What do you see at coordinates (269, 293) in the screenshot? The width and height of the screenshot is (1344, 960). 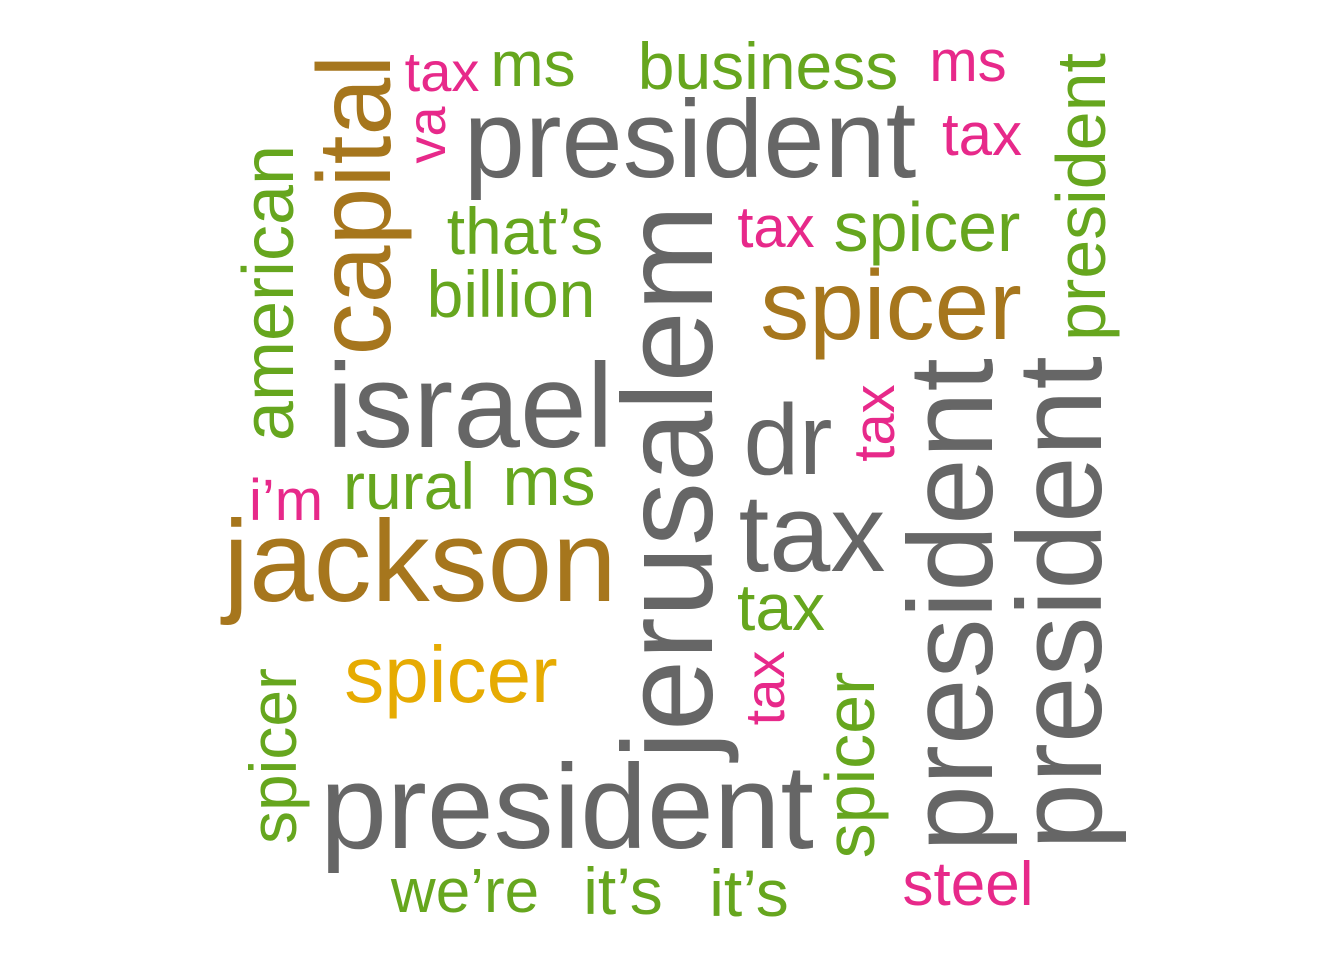 I see `word-american: american` at bounding box center [269, 293].